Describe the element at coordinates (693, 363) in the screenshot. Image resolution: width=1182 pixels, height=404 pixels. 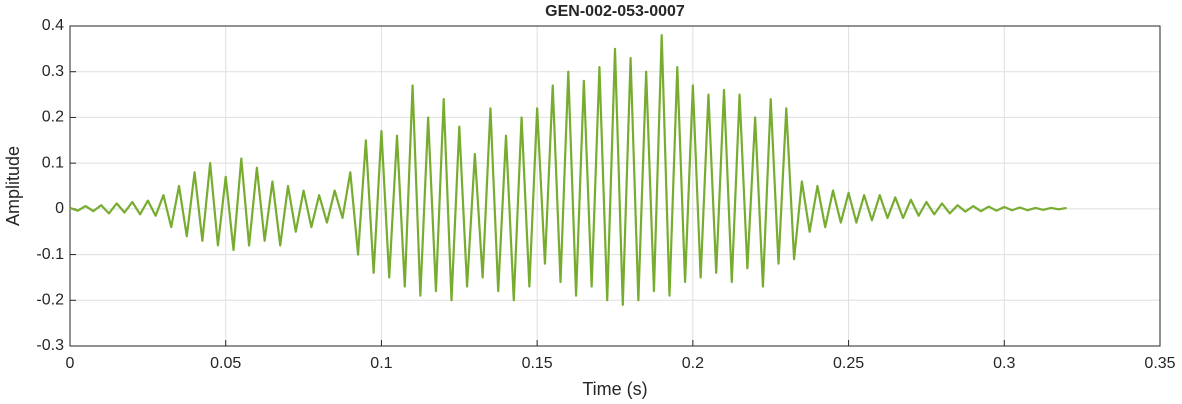
I see `x-tick-label: 0.2` at that location.